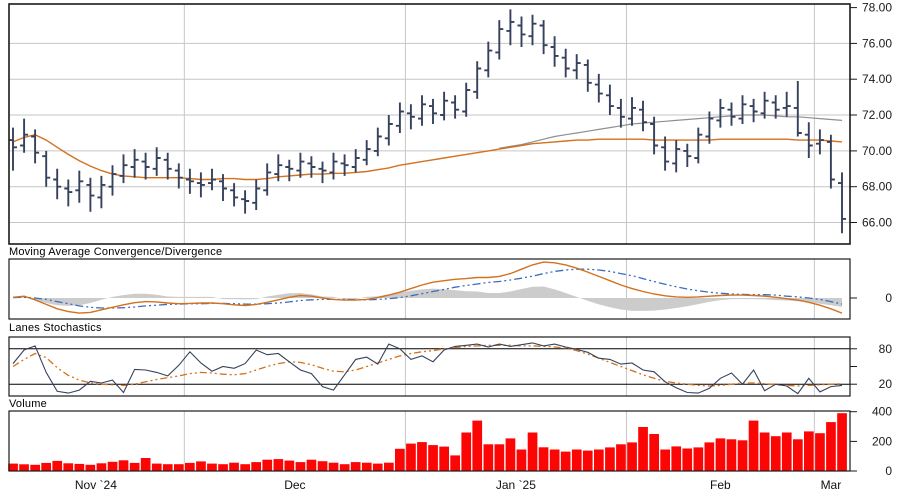 The width and height of the screenshot is (900, 500). I want to click on month-label: Jan `25, so click(516, 485).